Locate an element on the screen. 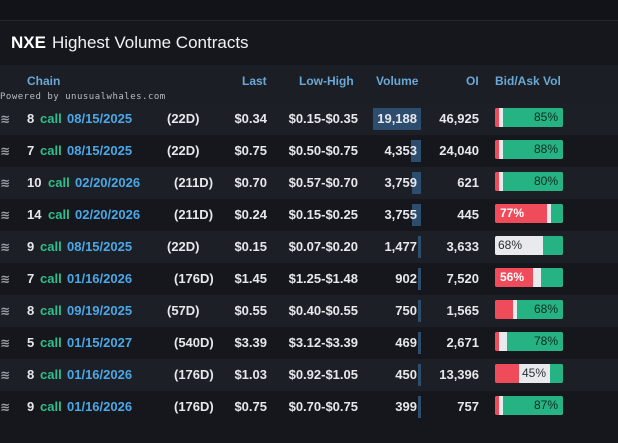 Image resolution: width=618 pixels, height=443 pixels. column-header-last: Last is located at coordinates (254, 81).